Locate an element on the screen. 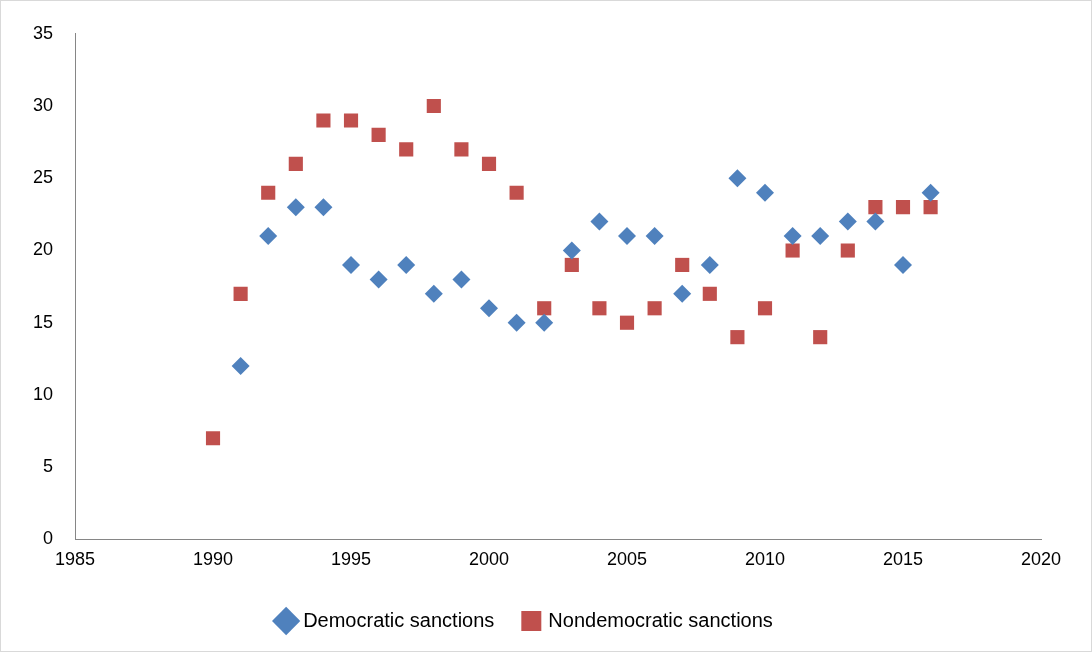 The image size is (1092, 652). legend-label: Nondemocratic sanctions is located at coordinates (660, 619).